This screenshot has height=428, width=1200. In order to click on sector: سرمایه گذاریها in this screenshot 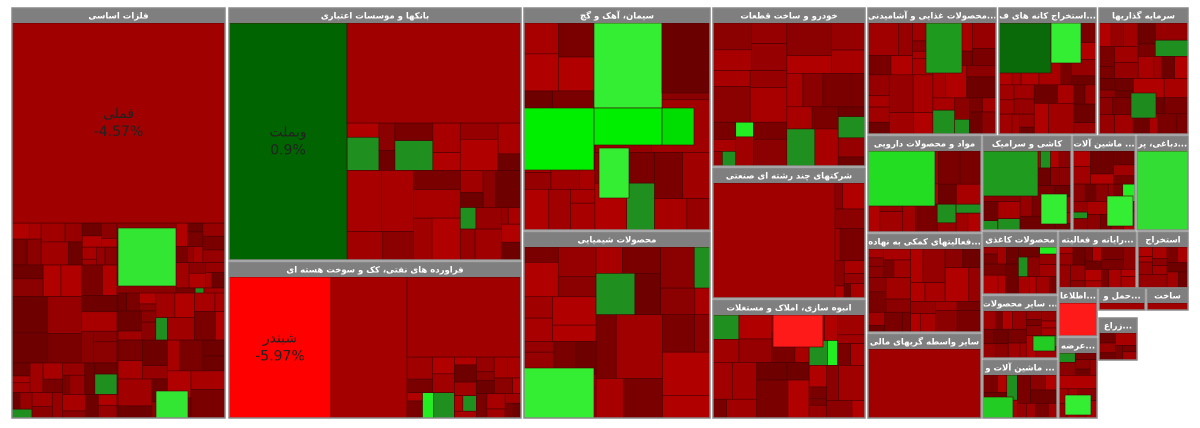, I will do `click(1143, 71)`.